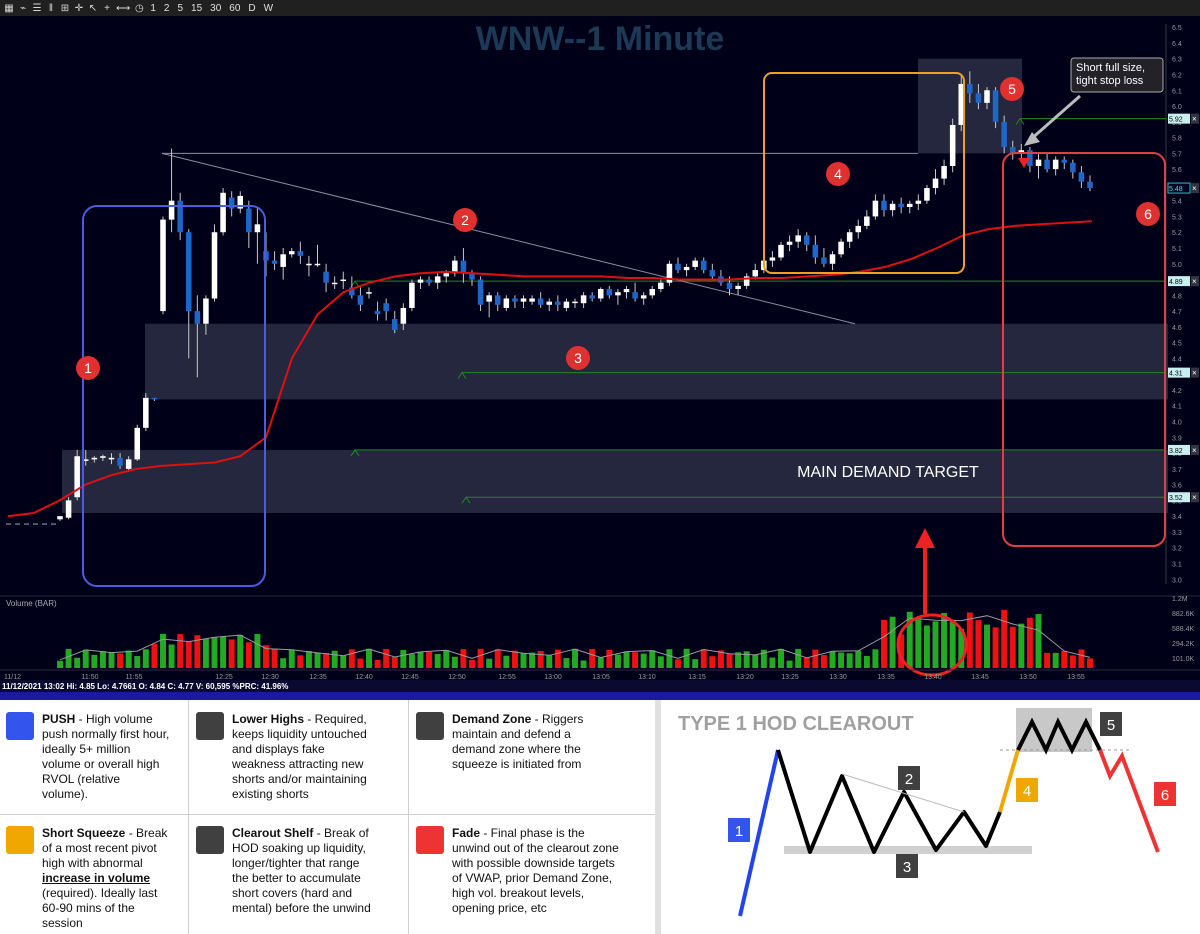  Describe the element at coordinates (37, 8) in the screenshot. I see `list-icon: ☰` at that location.